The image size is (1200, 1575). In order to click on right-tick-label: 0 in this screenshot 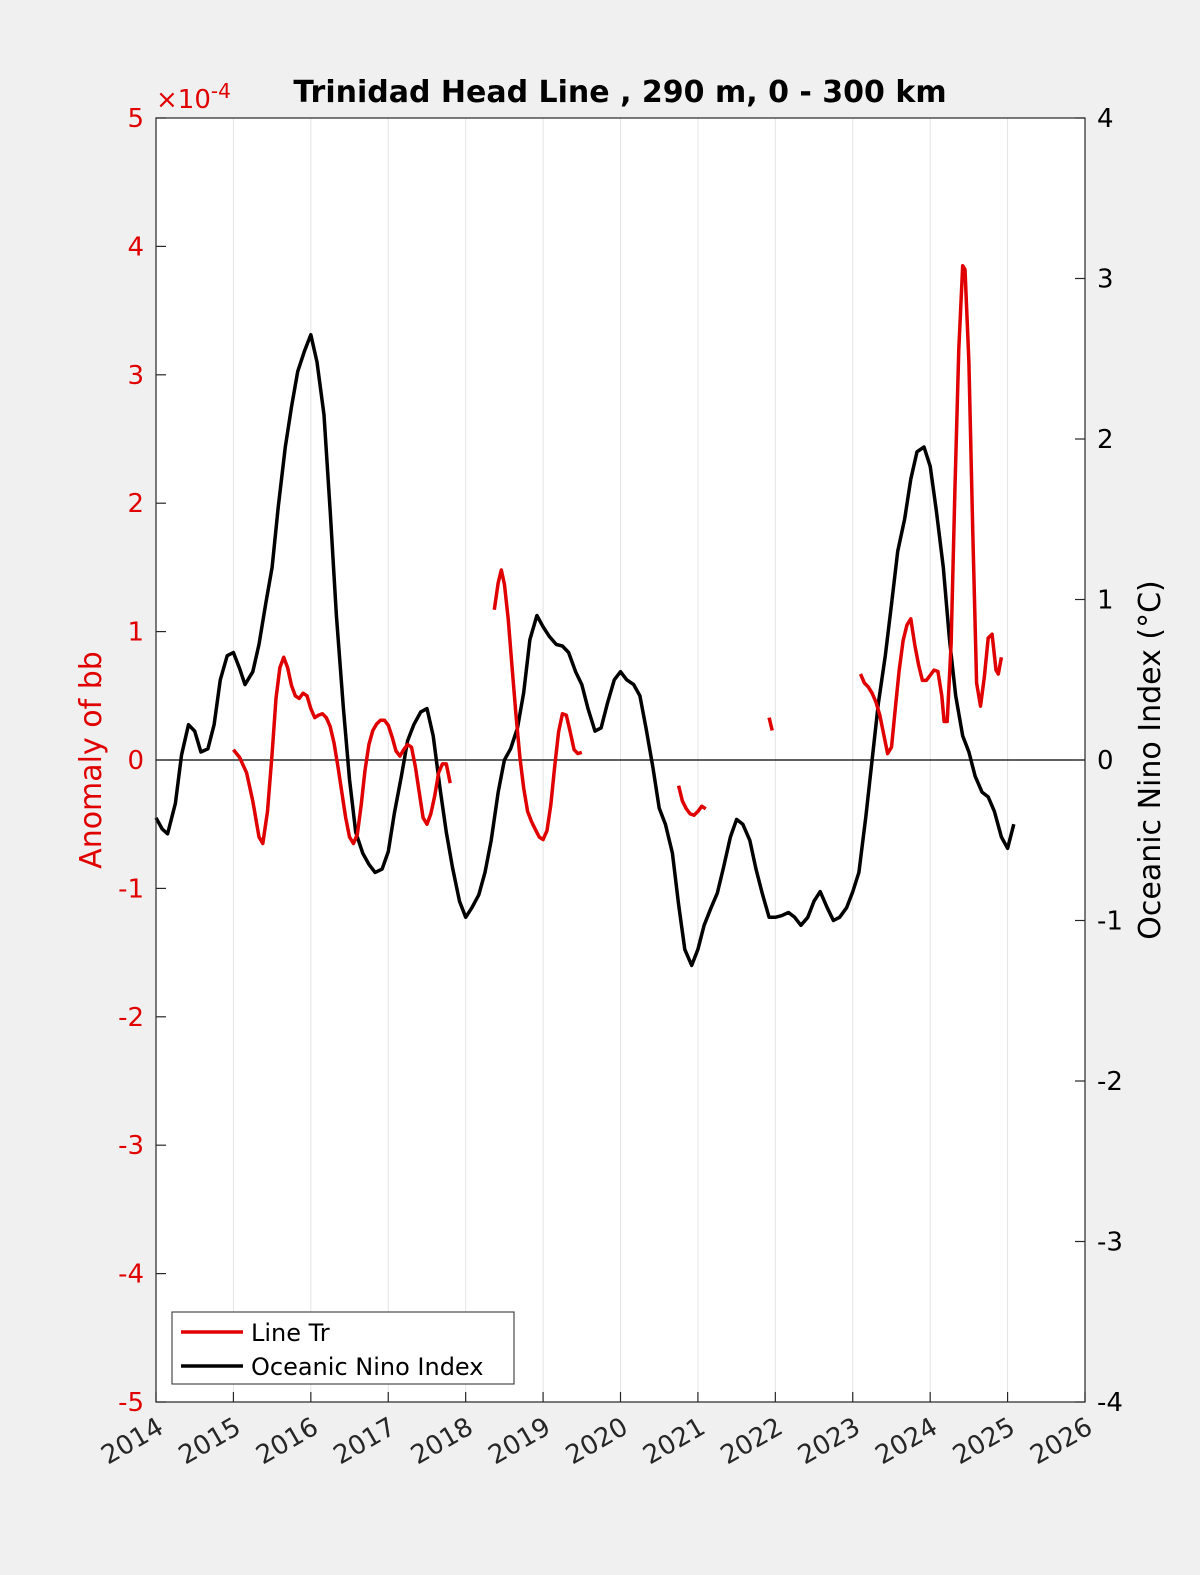, I will do `click(1105, 761)`.